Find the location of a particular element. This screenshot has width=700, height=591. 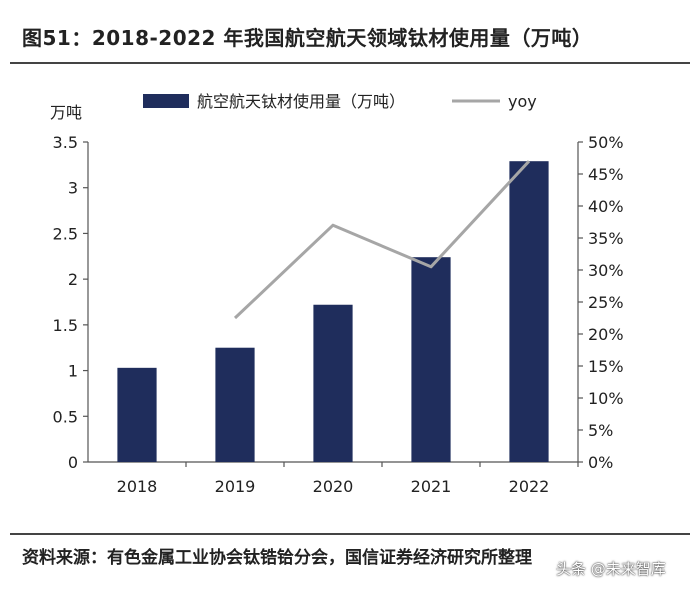

legend-bar-swatch is located at coordinates (166, 101).